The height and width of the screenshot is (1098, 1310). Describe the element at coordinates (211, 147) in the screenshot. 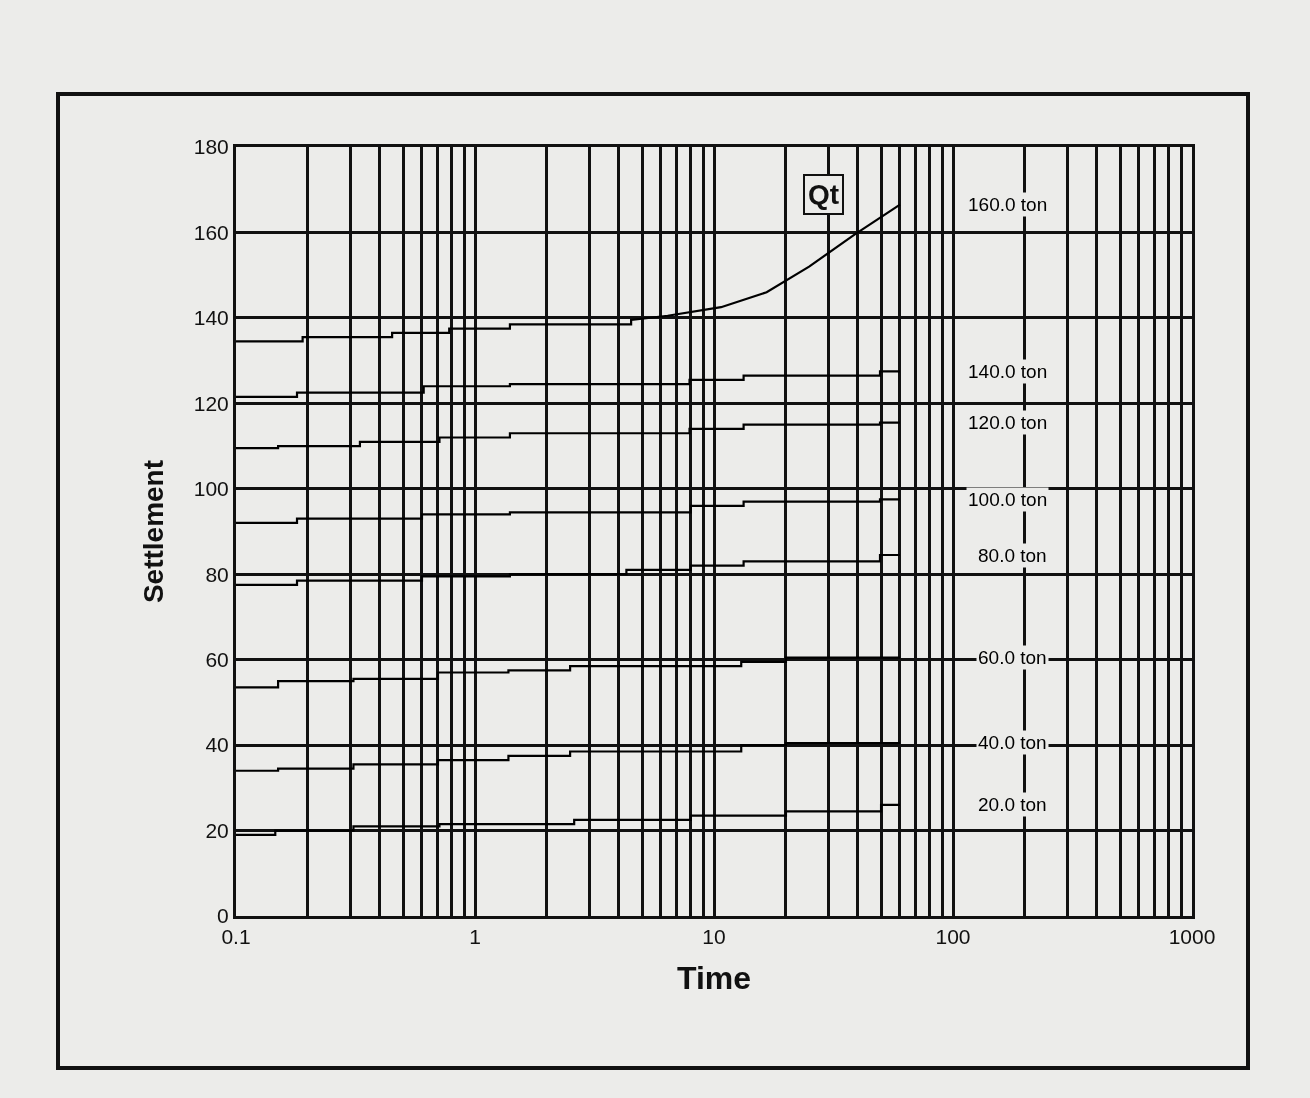

I see `y-tick-label: 180` at that location.